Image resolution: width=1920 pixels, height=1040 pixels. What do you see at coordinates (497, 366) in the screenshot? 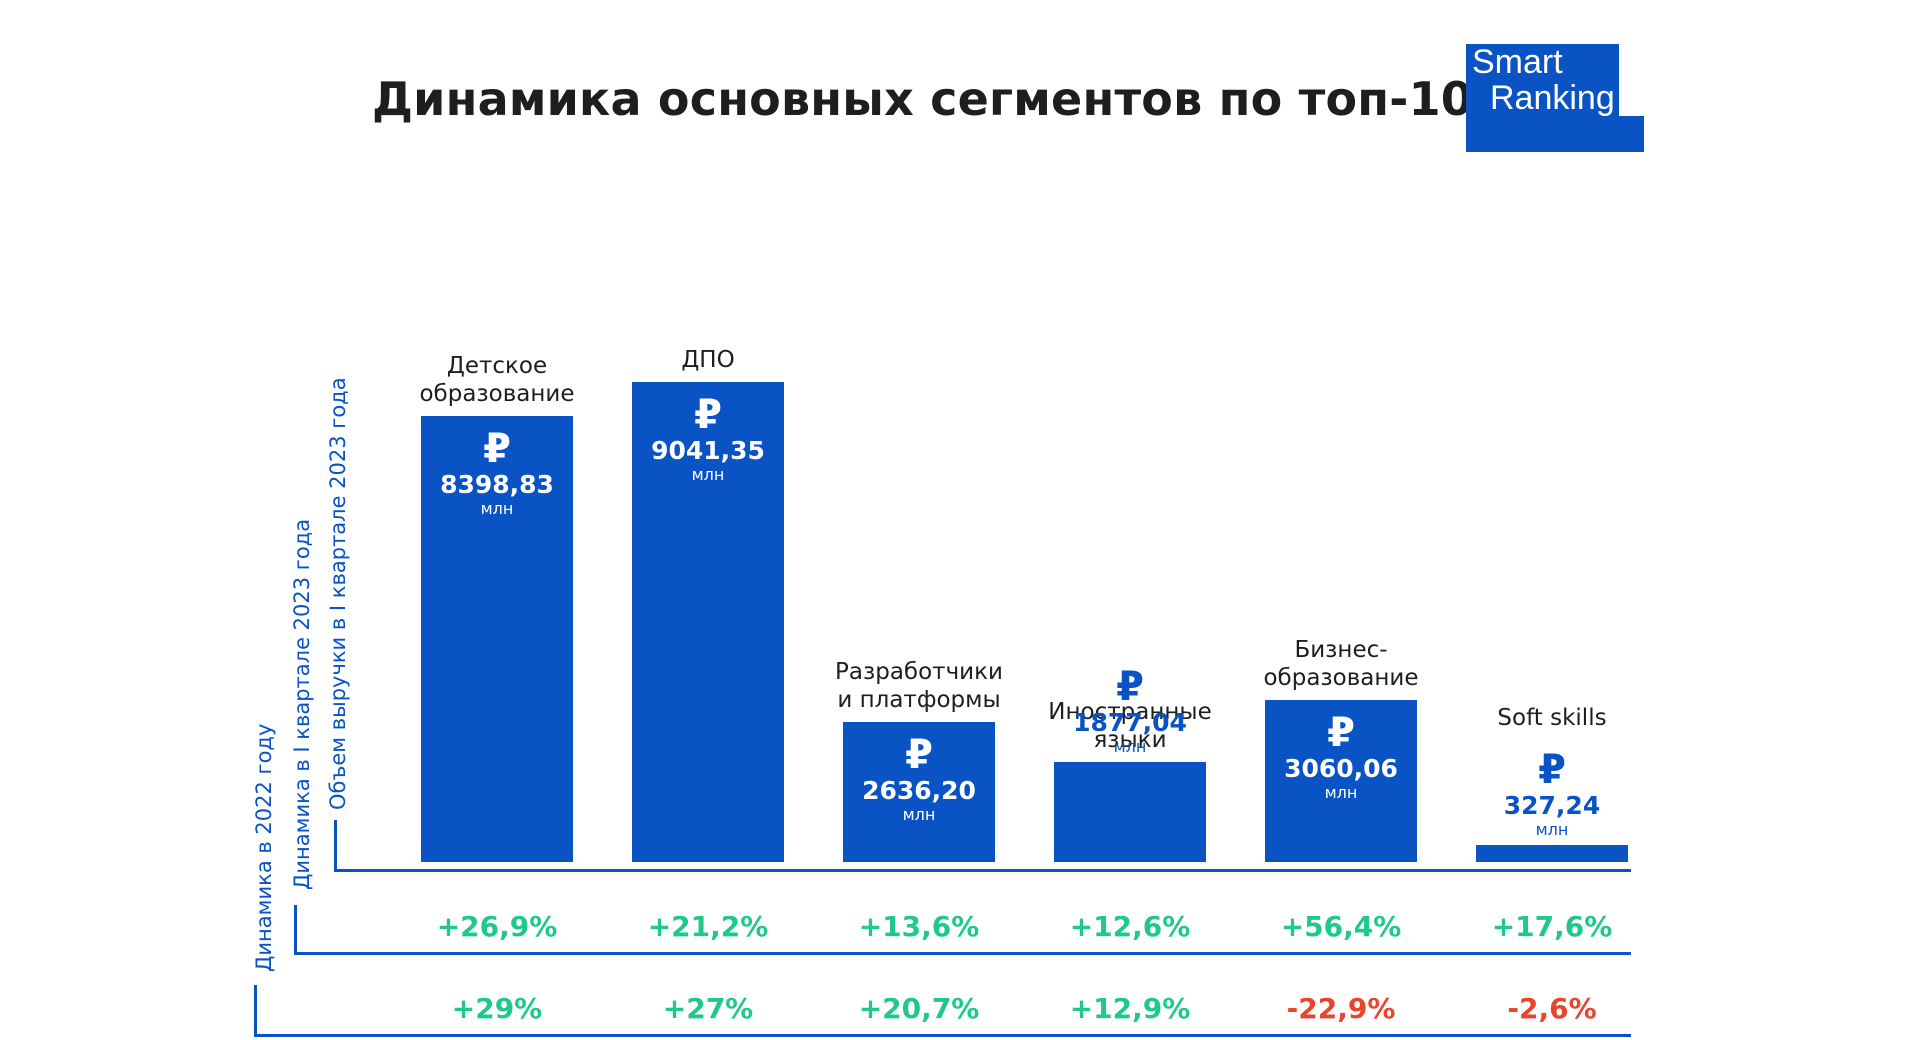
I see `category-label-line: Детское` at bounding box center [497, 366].